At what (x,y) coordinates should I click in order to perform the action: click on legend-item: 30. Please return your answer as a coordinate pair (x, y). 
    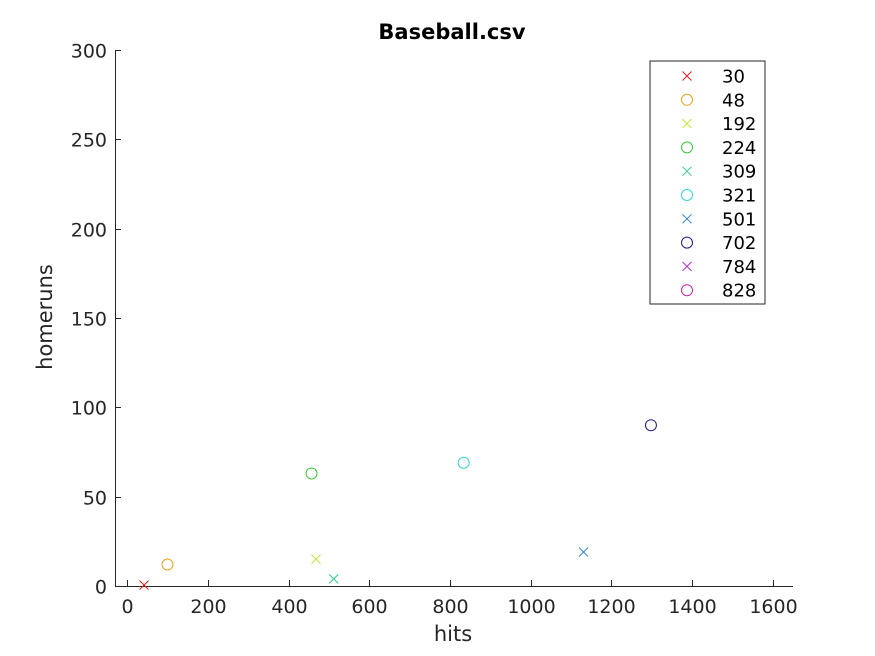
    Looking at the image, I should click on (713, 77).